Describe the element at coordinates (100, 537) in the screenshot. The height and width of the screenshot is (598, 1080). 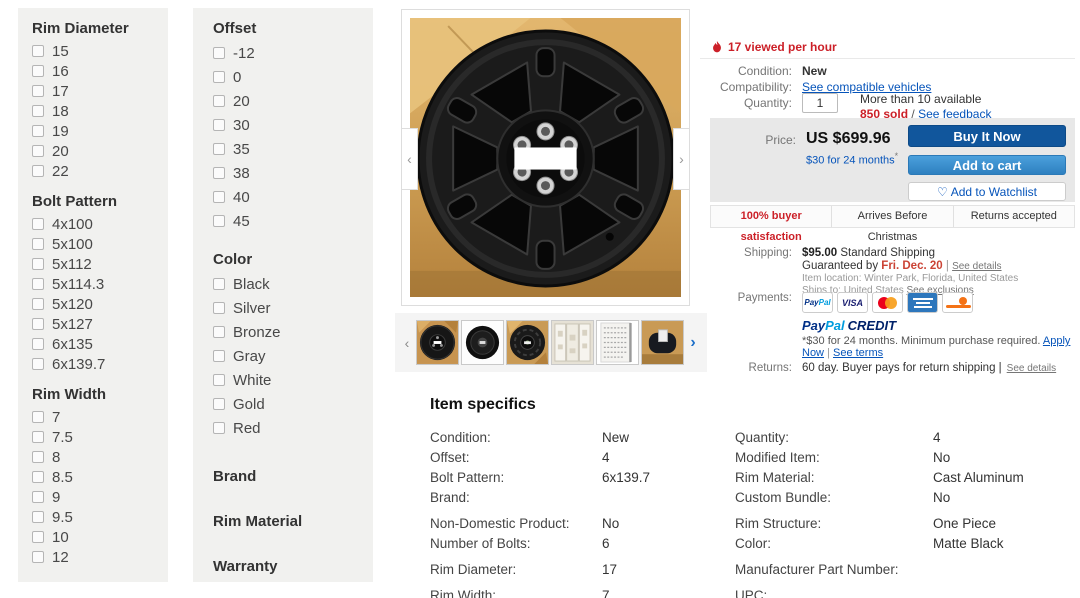
I see `filter-option-width-10: 10` at that location.